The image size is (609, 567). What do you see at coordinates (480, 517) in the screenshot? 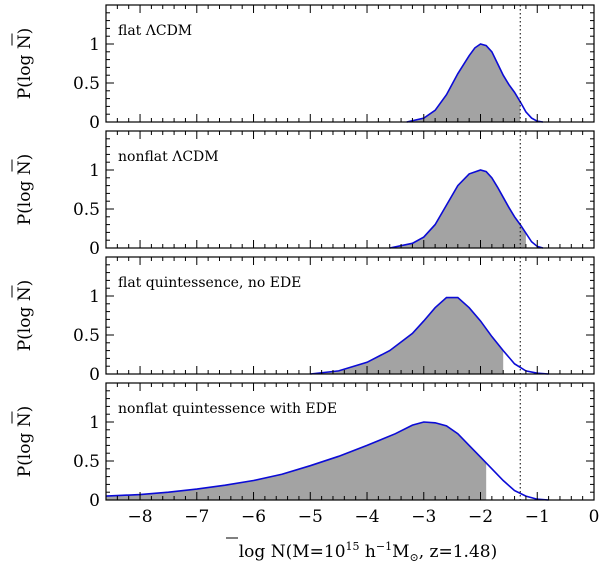
I see `x-tick-label: −2` at bounding box center [480, 517].